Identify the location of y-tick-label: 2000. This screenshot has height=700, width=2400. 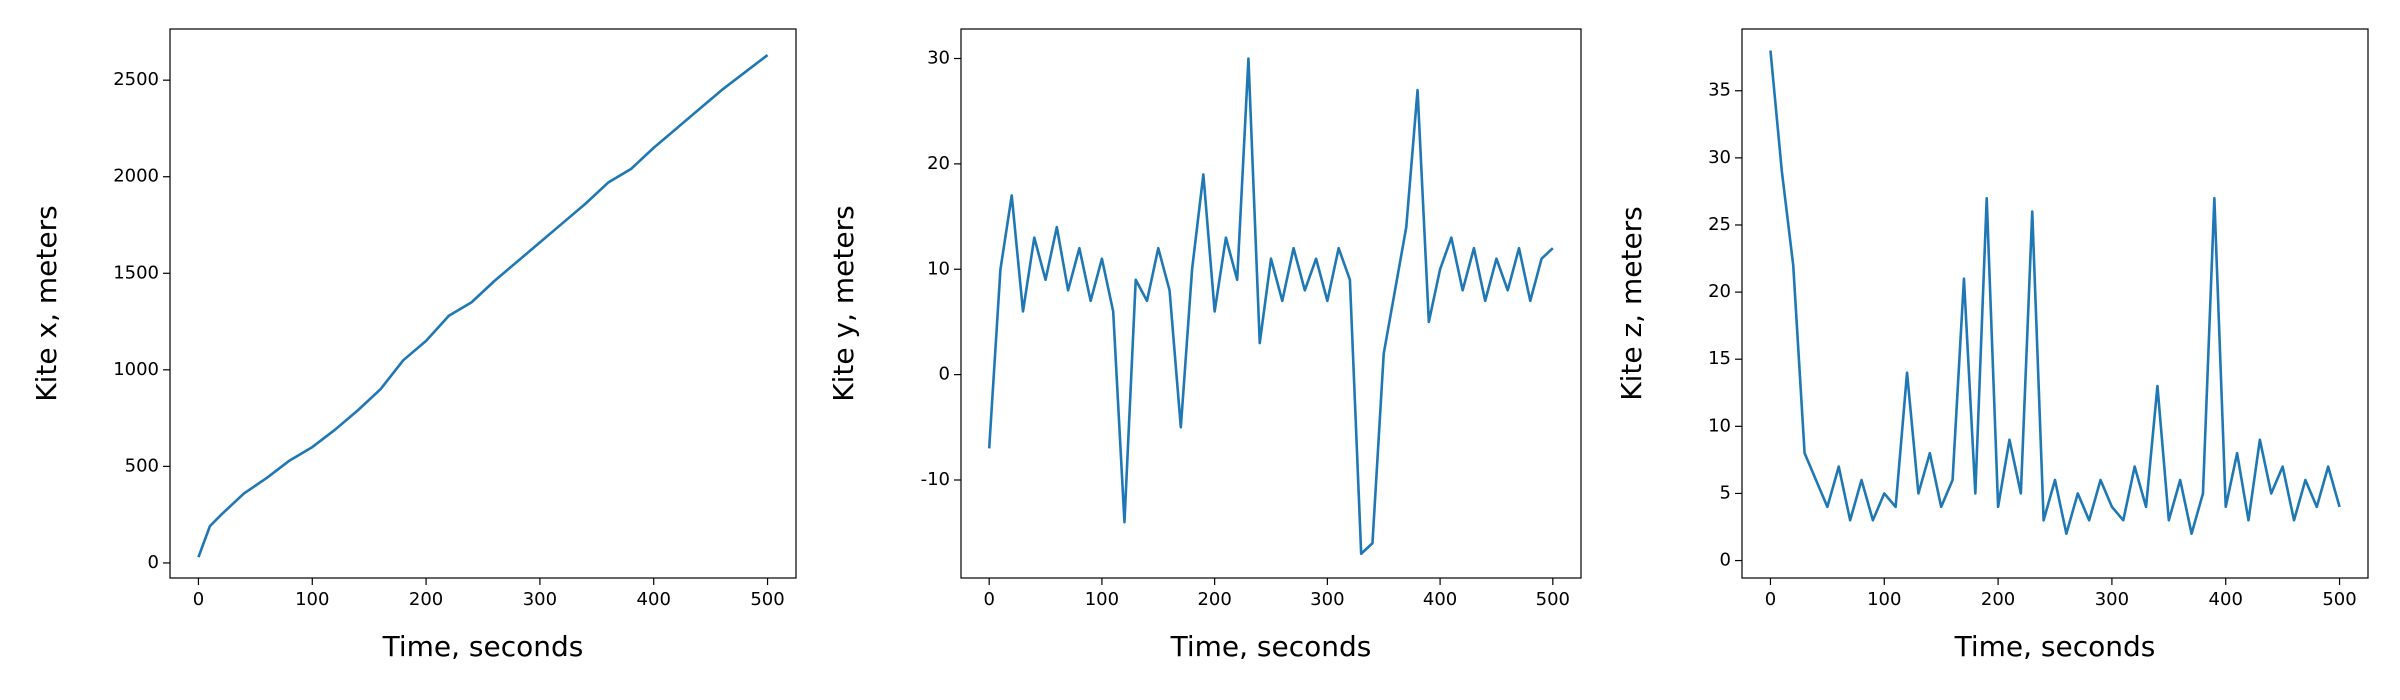
(136, 176).